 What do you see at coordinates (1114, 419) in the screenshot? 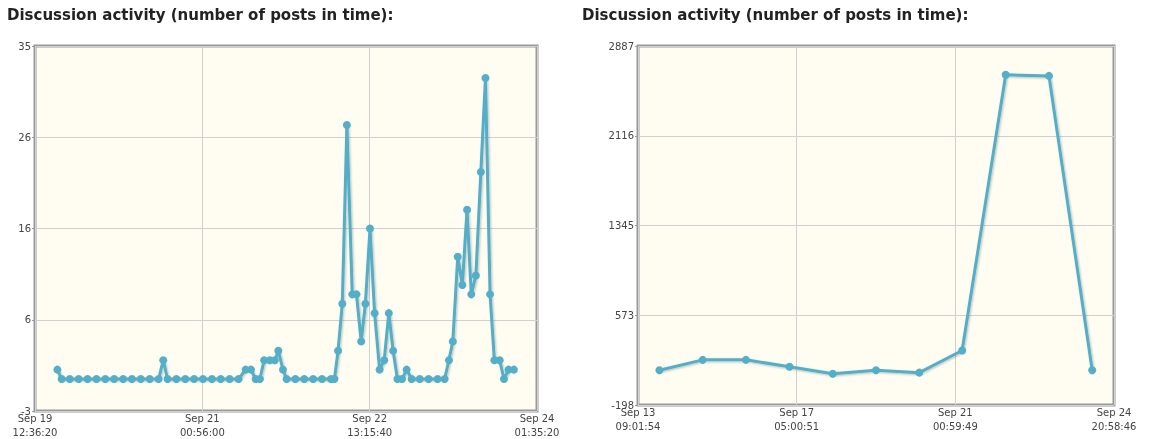
I see `x-tick-label: Sep 24 20:58:46` at bounding box center [1114, 419].